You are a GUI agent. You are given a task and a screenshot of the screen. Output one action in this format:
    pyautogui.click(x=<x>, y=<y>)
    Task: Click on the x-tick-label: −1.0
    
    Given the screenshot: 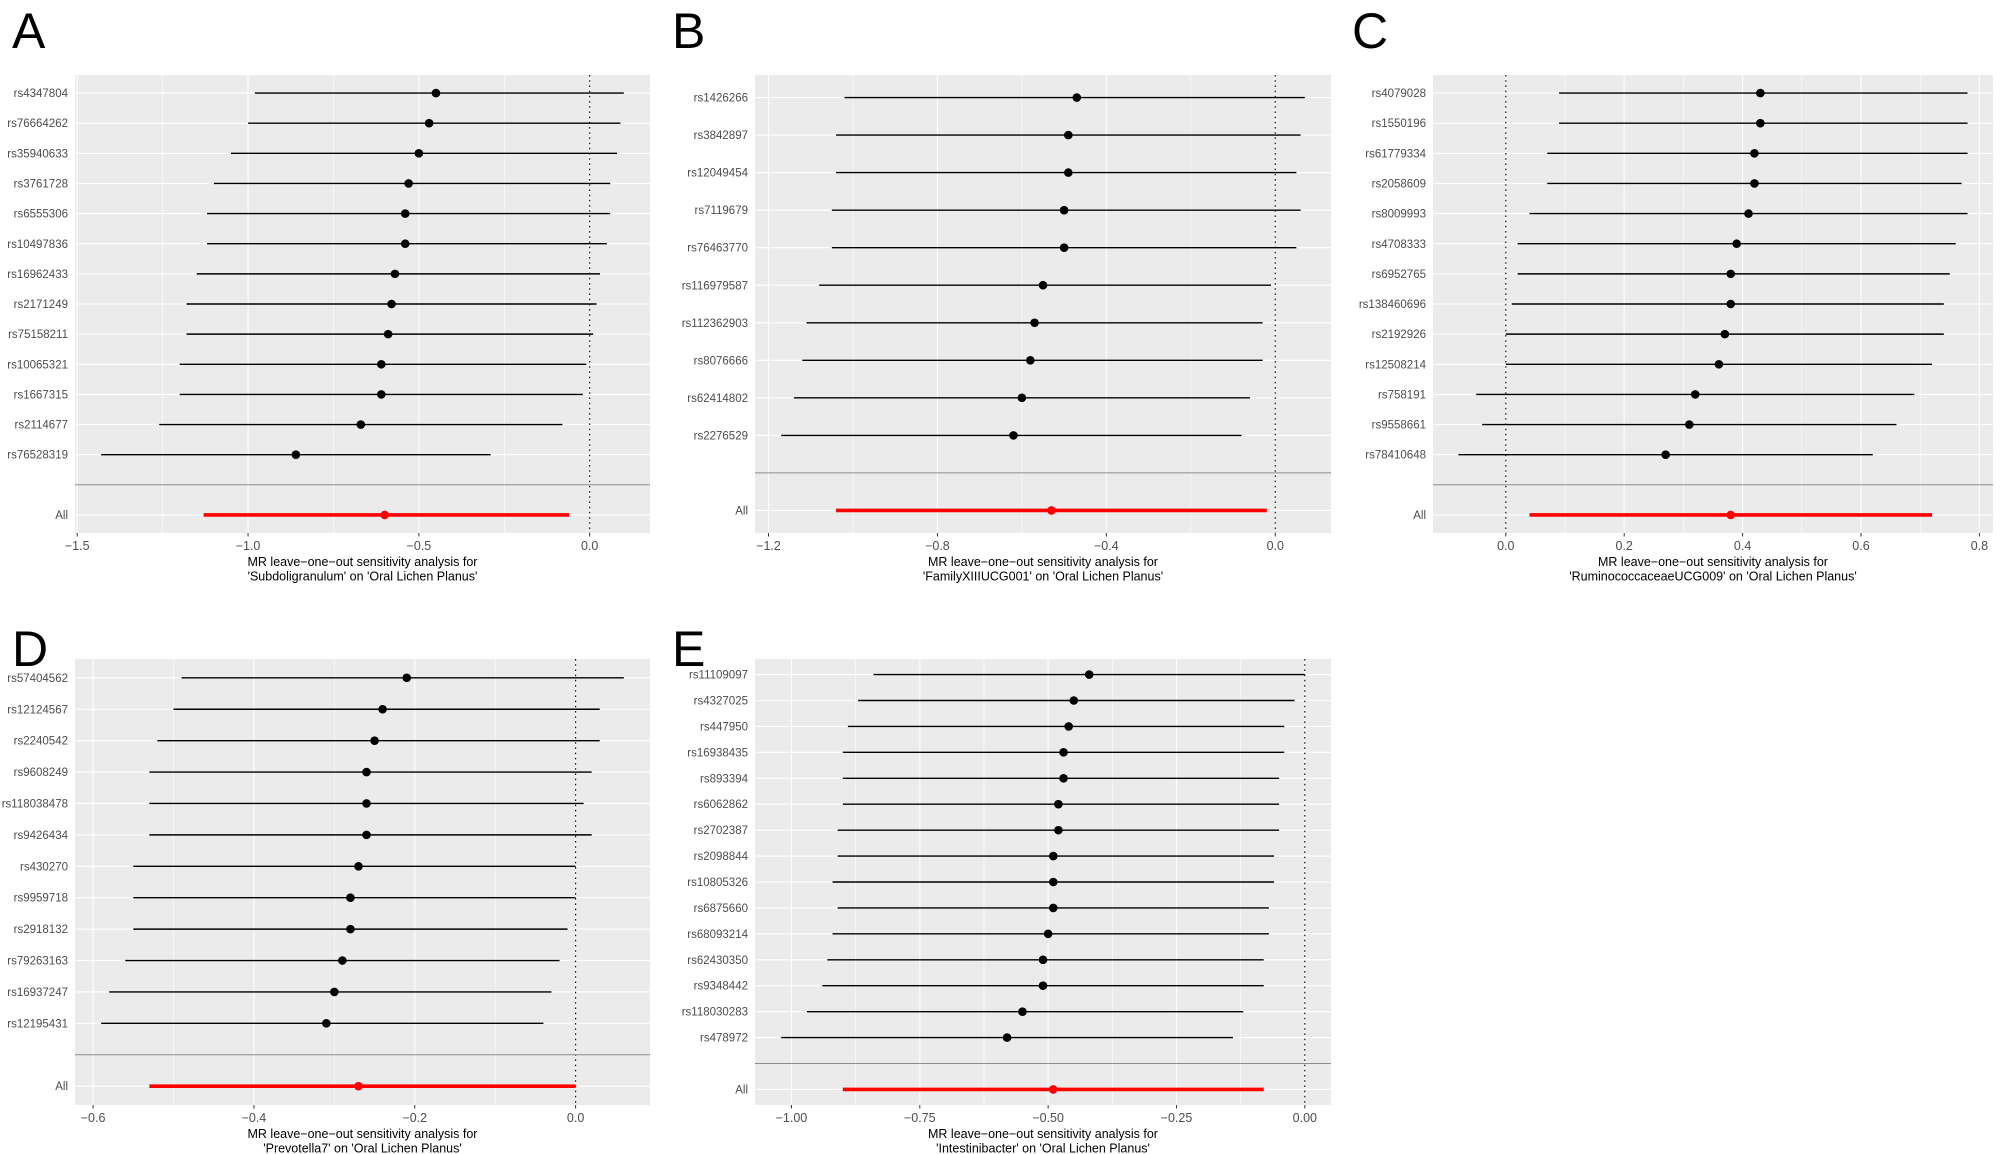 What is the action you would take?
    pyautogui.click(x=248, y=546)
    